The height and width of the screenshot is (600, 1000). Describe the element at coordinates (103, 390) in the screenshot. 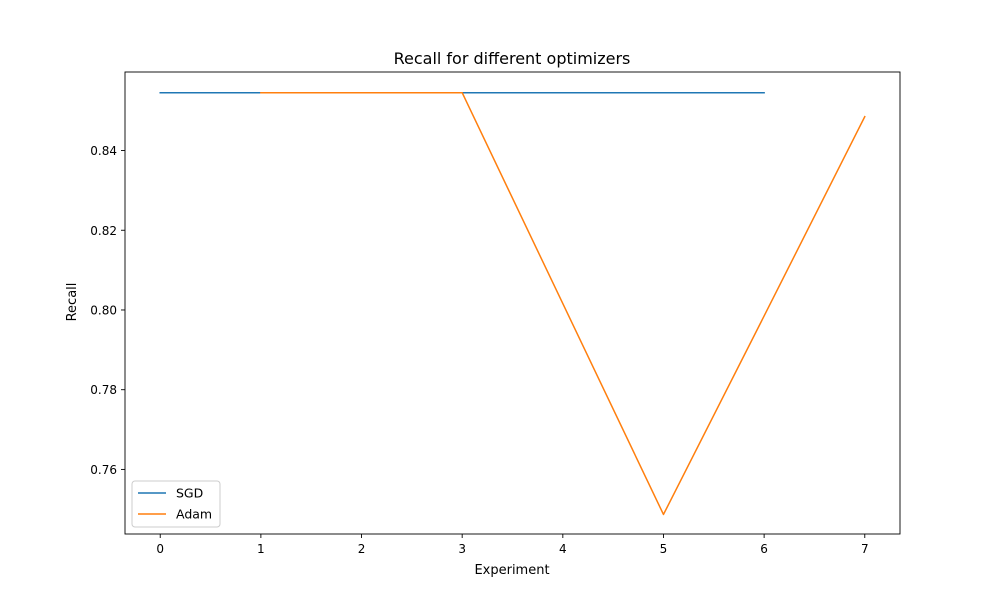

I see `y-tick-label: 0.78` at that location.